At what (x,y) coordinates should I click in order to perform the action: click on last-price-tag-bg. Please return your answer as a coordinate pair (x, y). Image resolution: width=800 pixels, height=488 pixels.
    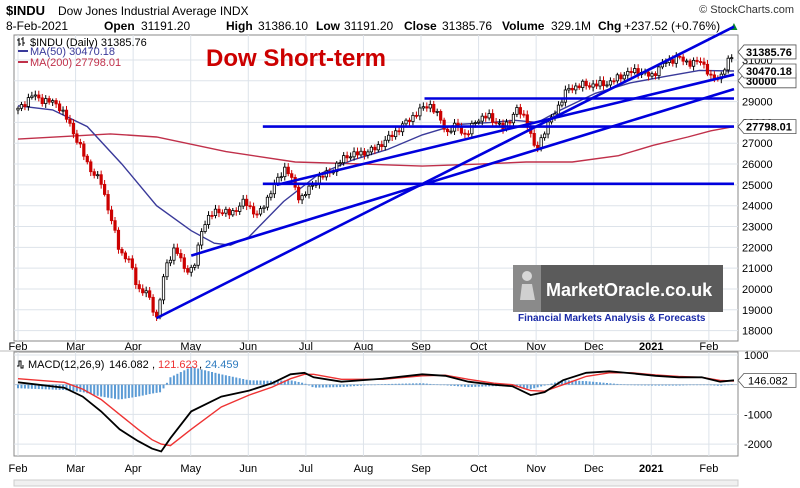
    Looking at the image, I should click on (767, 52).